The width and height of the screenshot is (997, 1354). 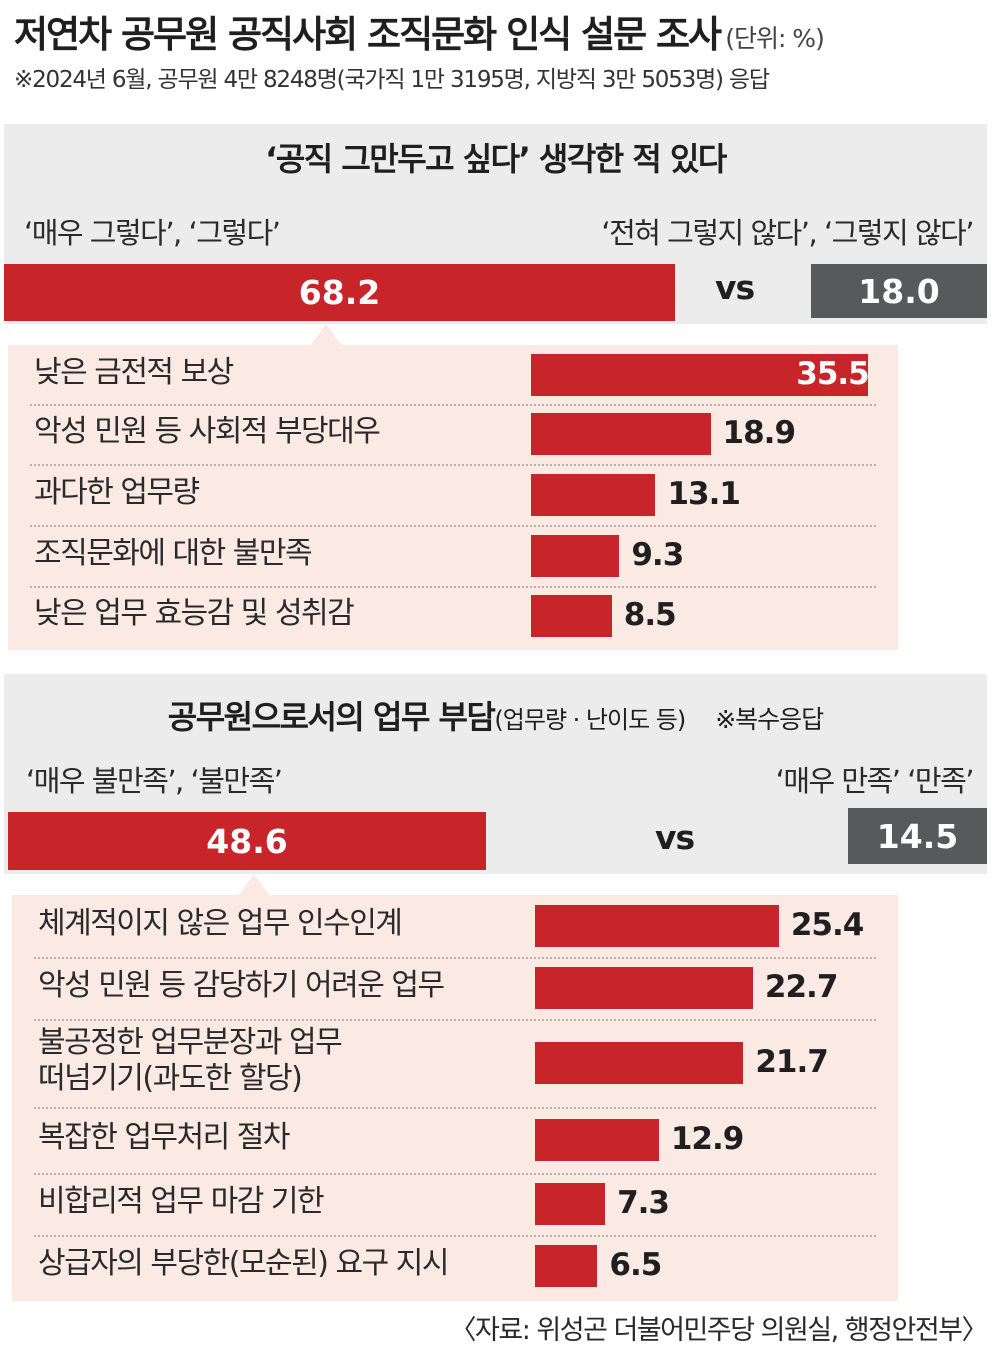 I want to click on panel-burden-agree-bar: 48.6, so click(x=247, y=841).